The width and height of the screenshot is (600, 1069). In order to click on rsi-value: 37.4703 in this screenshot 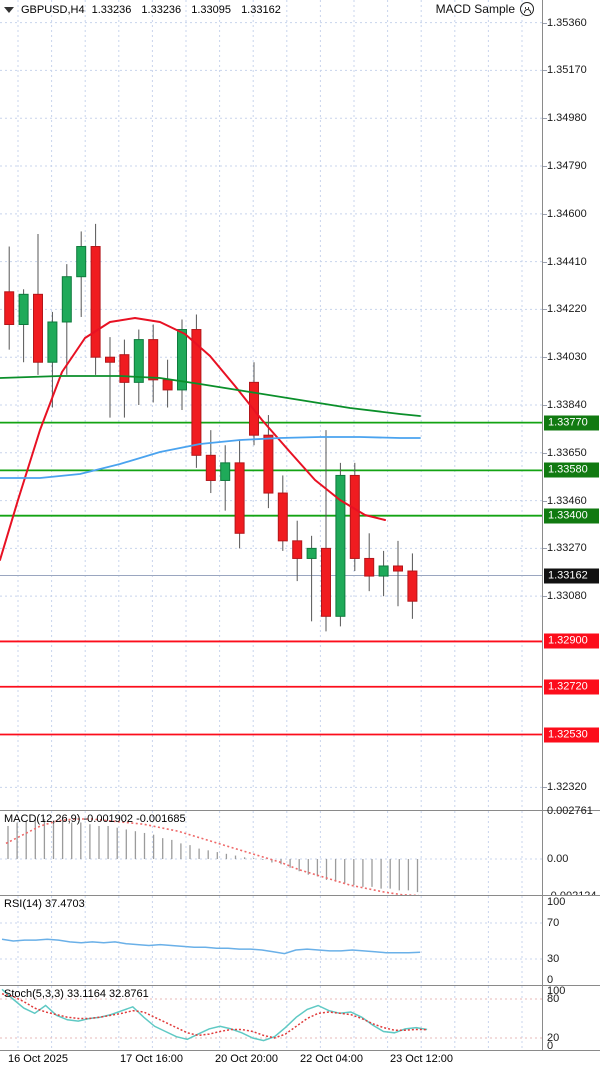, I will do `click(64, 904)`.